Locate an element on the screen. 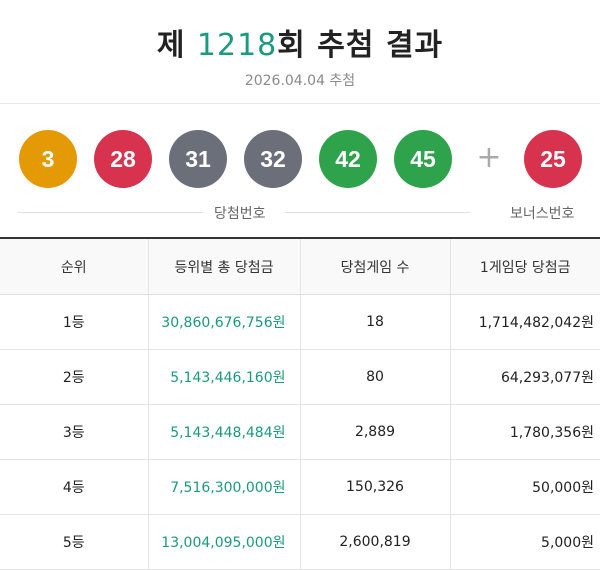  header-winner-count: 당첨게임 수 is located at coordinates (374, 266).